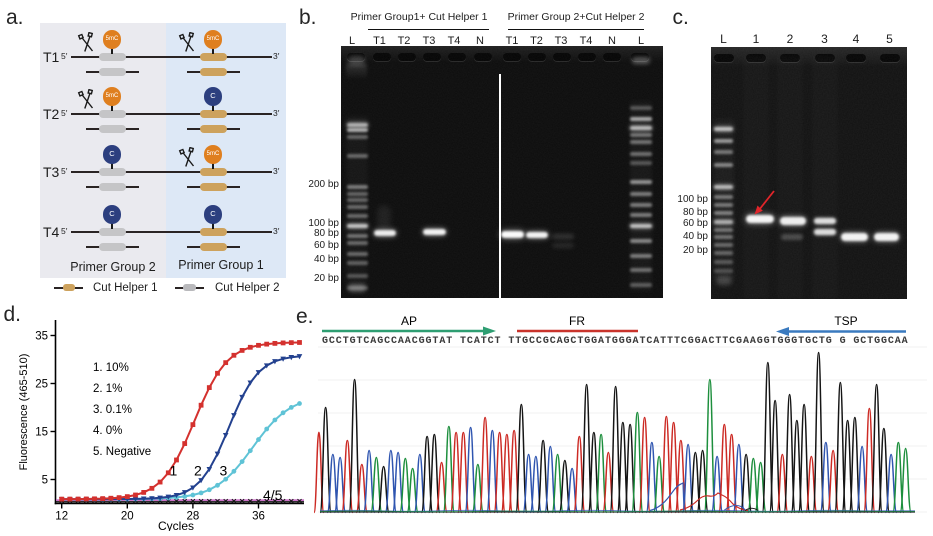 The image size is (933, 536). I want to click on svg-text: 1. 10%, so click(111, 368).